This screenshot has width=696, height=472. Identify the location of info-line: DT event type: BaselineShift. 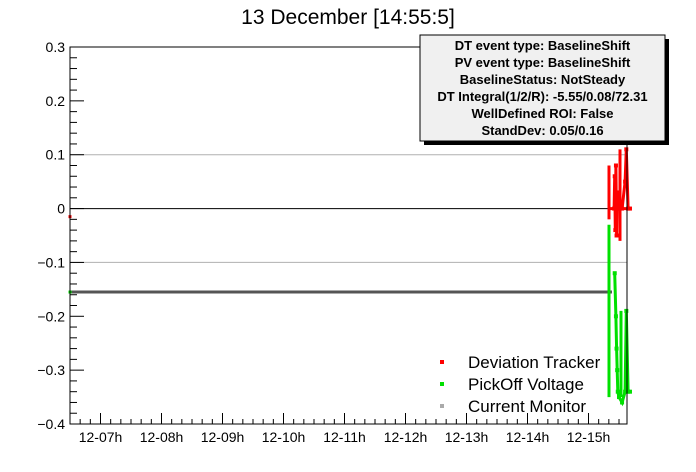
(543, 45).